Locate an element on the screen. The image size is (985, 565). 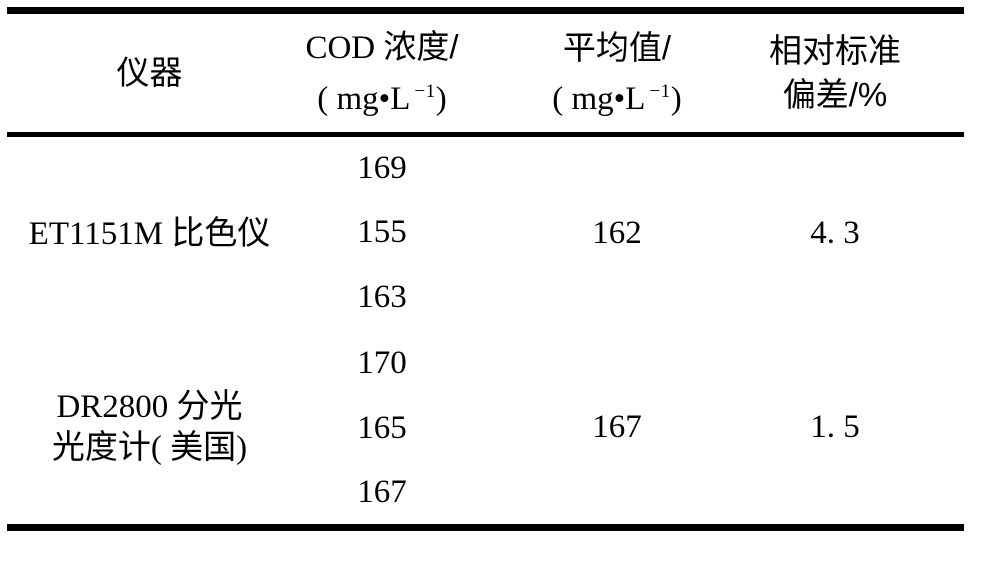
average-value-cell: 162 is located at coordinates (617, 233).